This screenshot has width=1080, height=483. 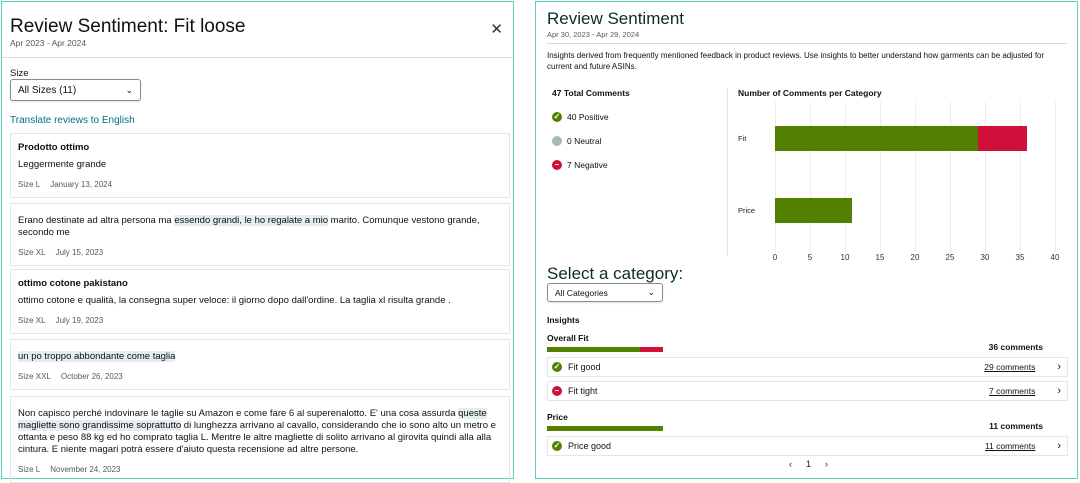 I want to click on select-category-heading: Select a category:, so click(x=615, y=273).